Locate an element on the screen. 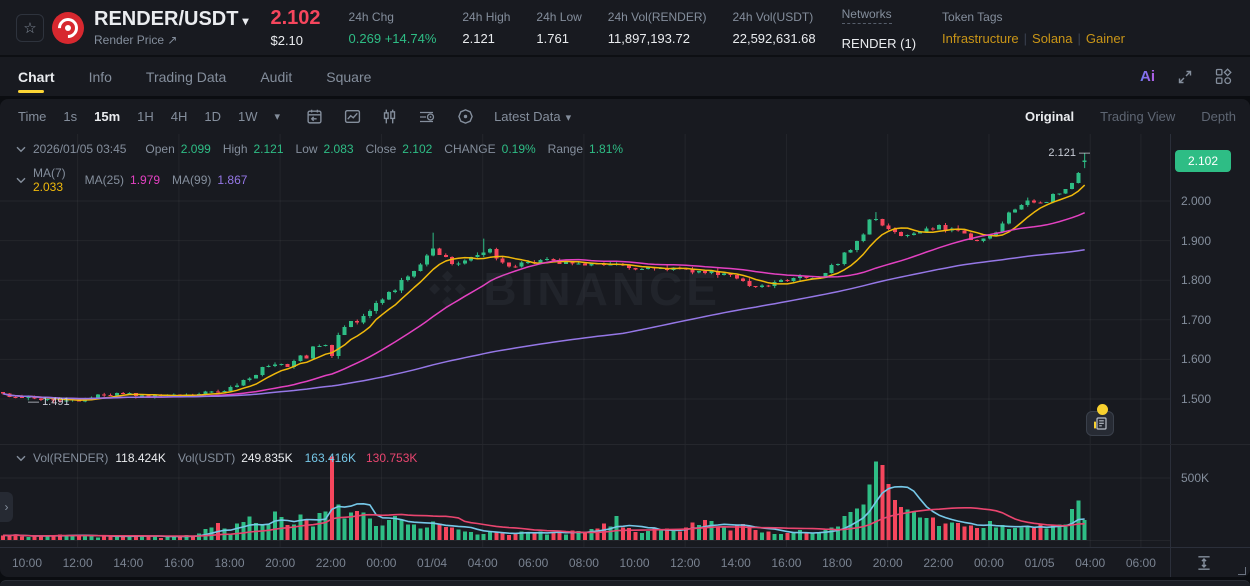 The height and width of the screenshot is (586, 1250). view-original: Original is located at coordinates (1050, 116).